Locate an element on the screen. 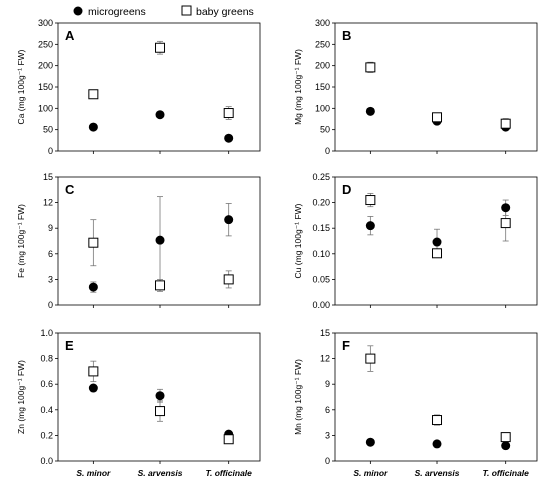  panel-letter: C is located at coordinates (70, 189).